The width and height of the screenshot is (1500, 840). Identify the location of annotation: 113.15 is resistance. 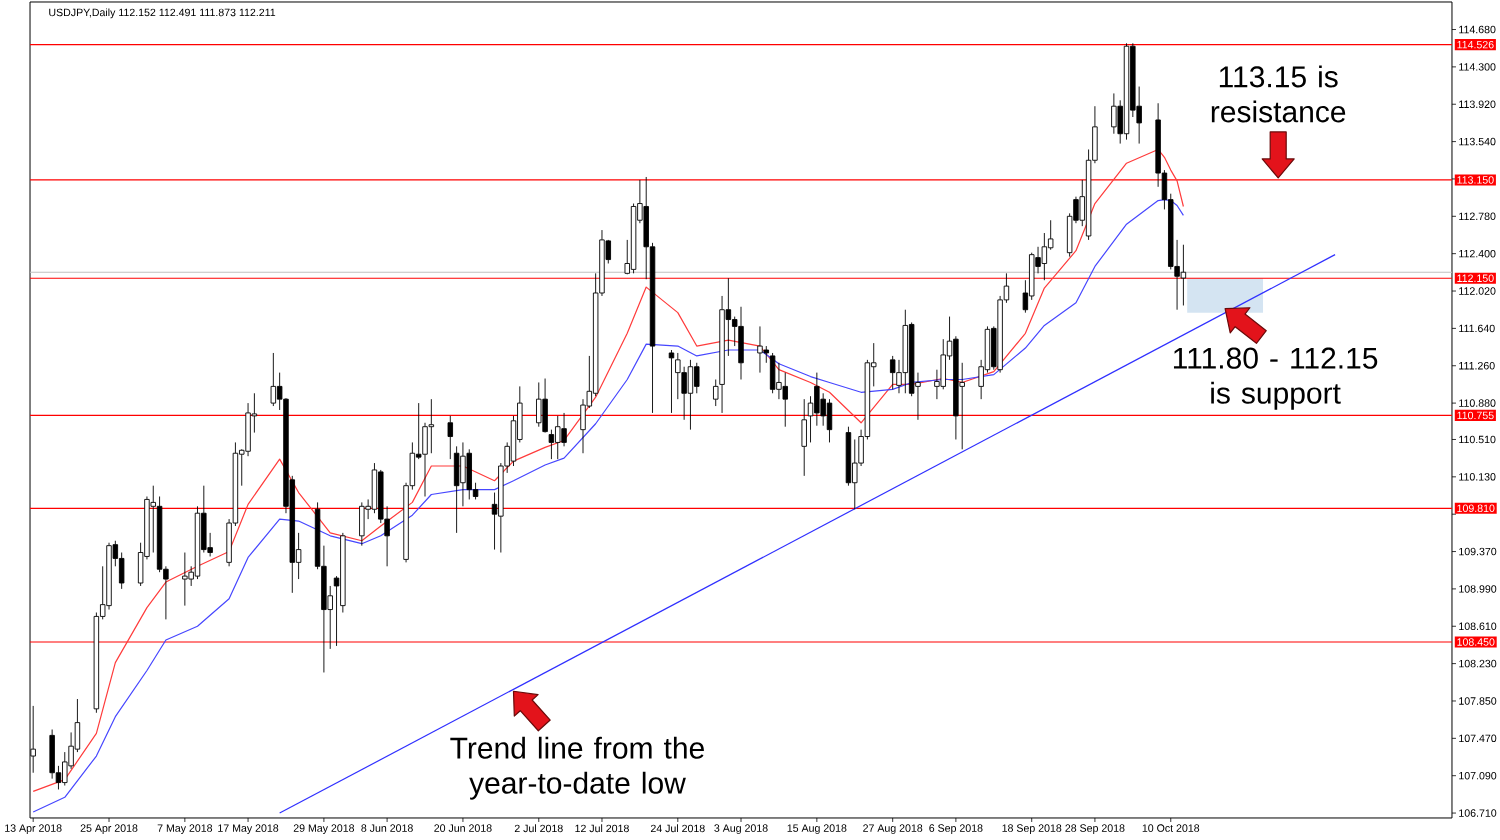
(1278, 94).